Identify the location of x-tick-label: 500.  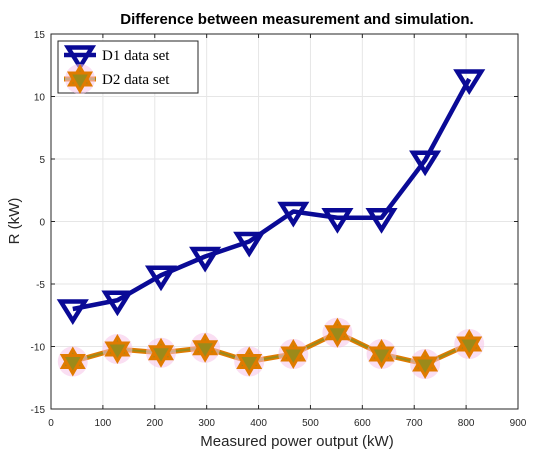
(310, 423).